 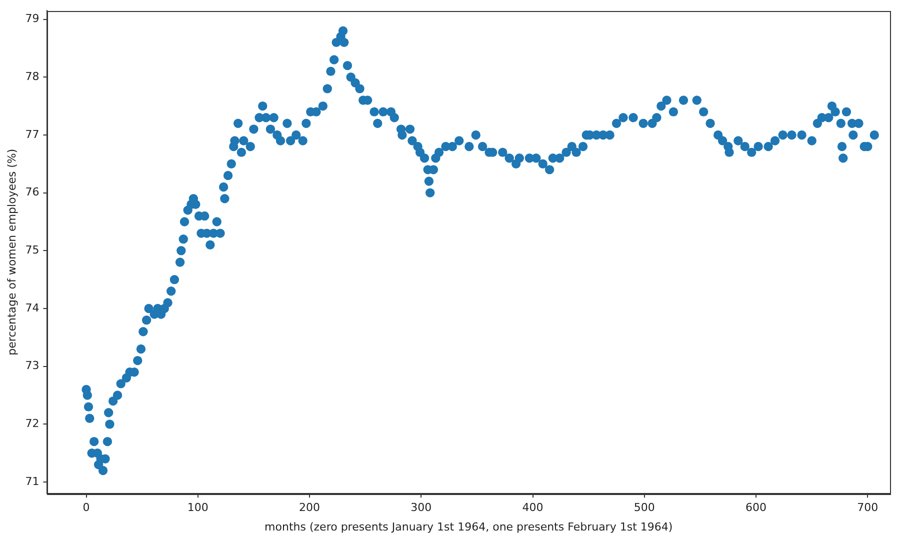 What do you see at coordinates (644, 507) in the screenshot?
I see `x-tick-label: 500` at bounding box center [644, 507].